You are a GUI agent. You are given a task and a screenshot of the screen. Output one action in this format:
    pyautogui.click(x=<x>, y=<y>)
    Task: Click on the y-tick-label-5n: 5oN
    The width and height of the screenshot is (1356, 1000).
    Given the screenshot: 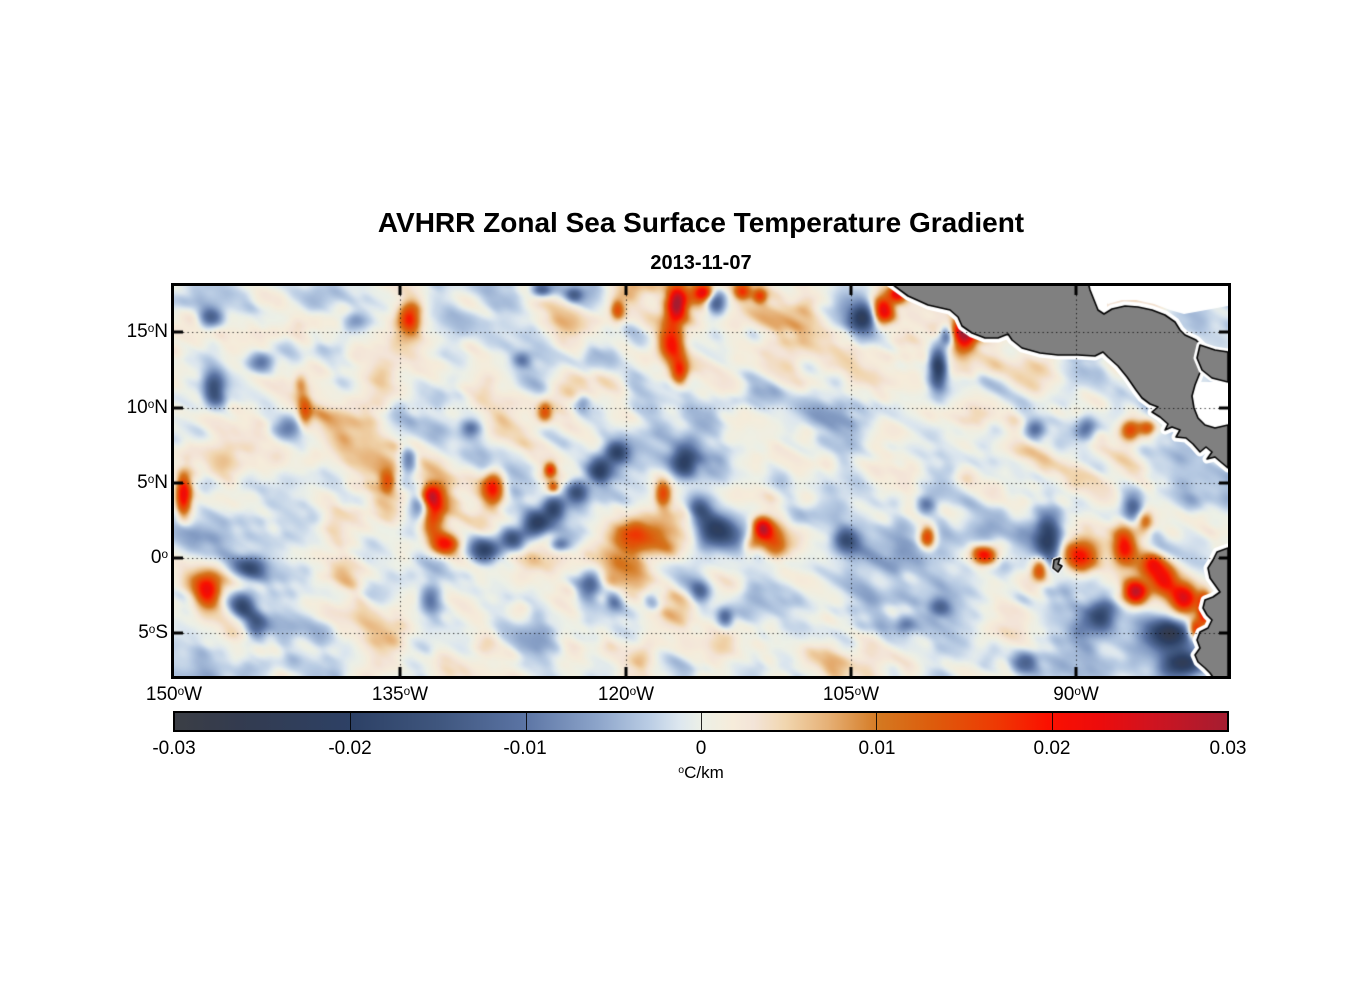 What is the action you would take?
    pyautogui.click(x=152, y=482)
    